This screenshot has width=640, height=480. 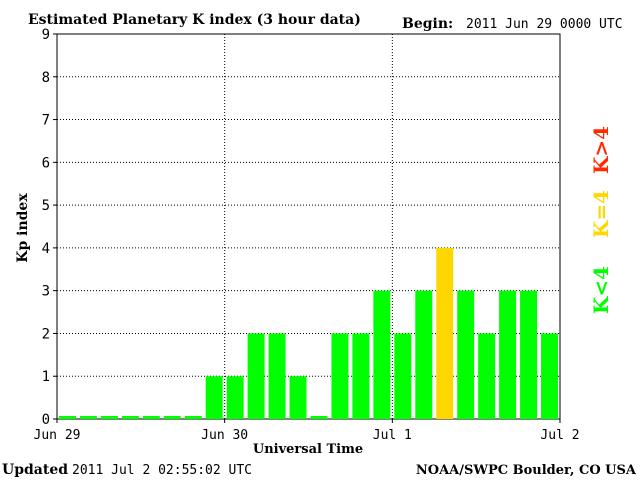 What do you see at coordinates (46, 377) in the screenshot?
I see `y-tick-label: 1` at bounding box center [46, 377].